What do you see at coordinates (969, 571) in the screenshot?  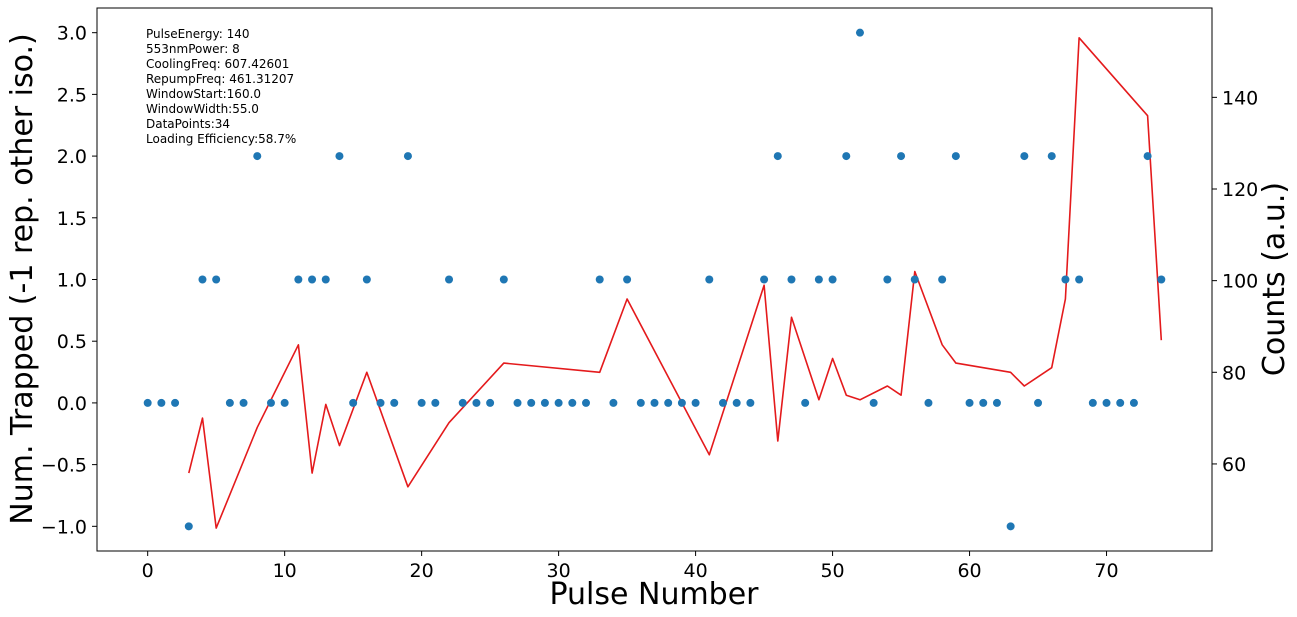 I see `x-tick-label: 60` at bounding box center [969, 571].